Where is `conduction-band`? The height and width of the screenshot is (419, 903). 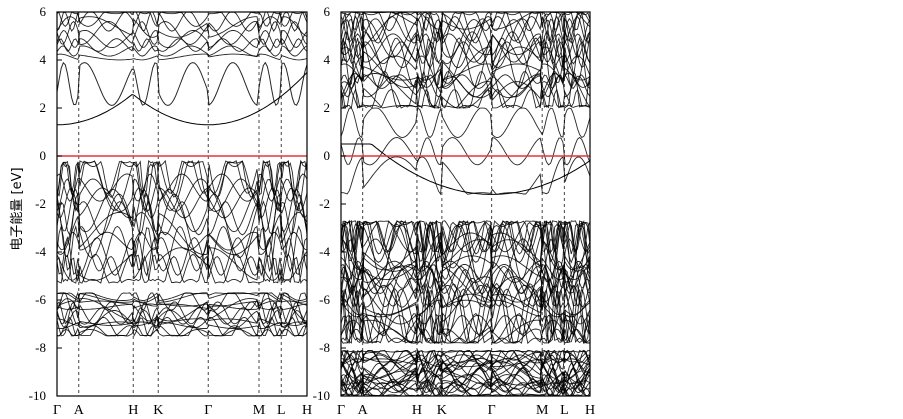 conduction-band is located at coordinates (182, 99).